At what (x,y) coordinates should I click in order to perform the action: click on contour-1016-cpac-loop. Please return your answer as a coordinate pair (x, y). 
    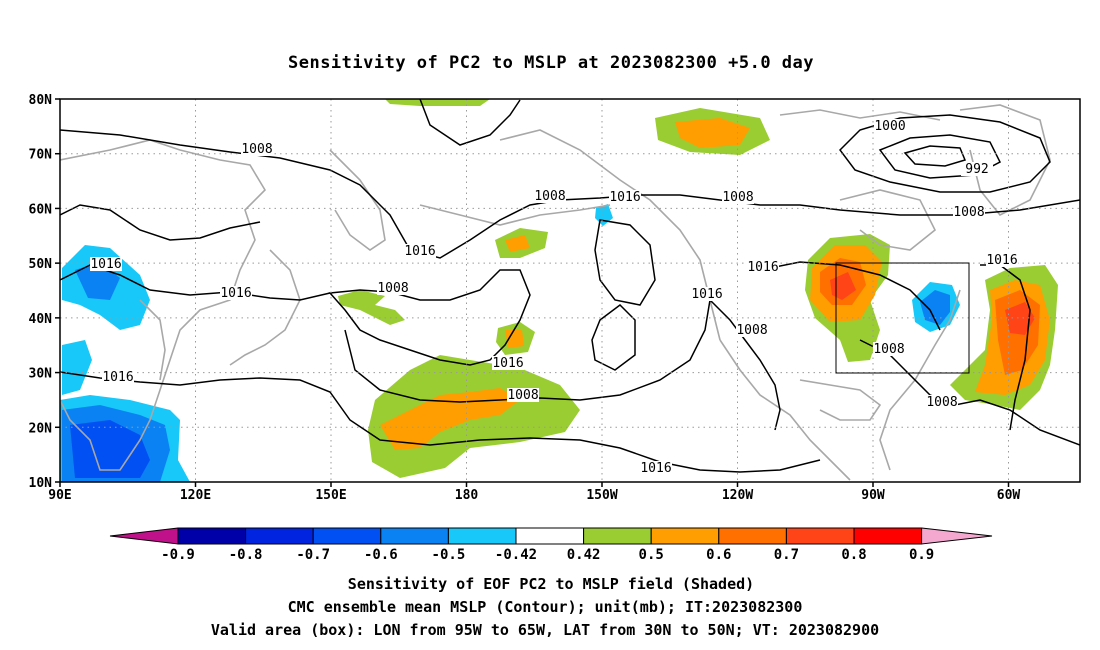
    Looking at the image, I should click on (429, 317).